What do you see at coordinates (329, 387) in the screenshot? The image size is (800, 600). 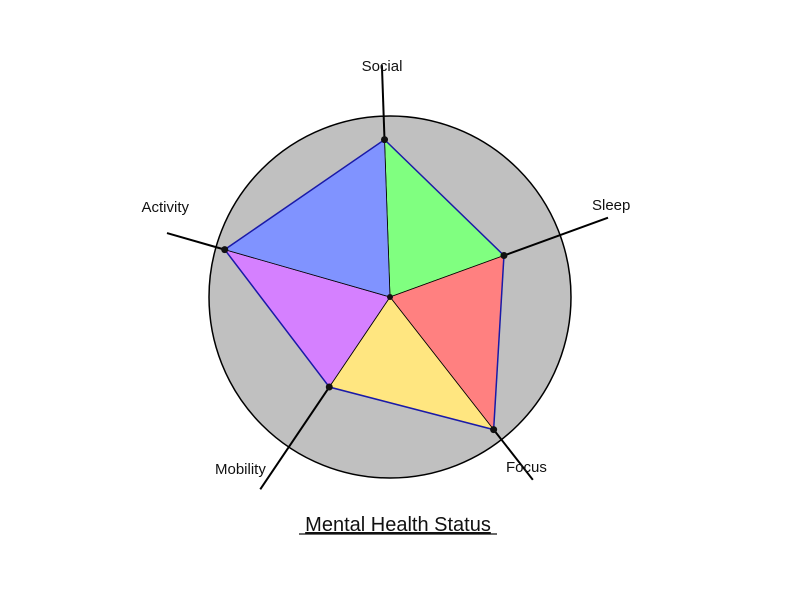 I see `data-point-mobility` at bounding box center [329, 387].